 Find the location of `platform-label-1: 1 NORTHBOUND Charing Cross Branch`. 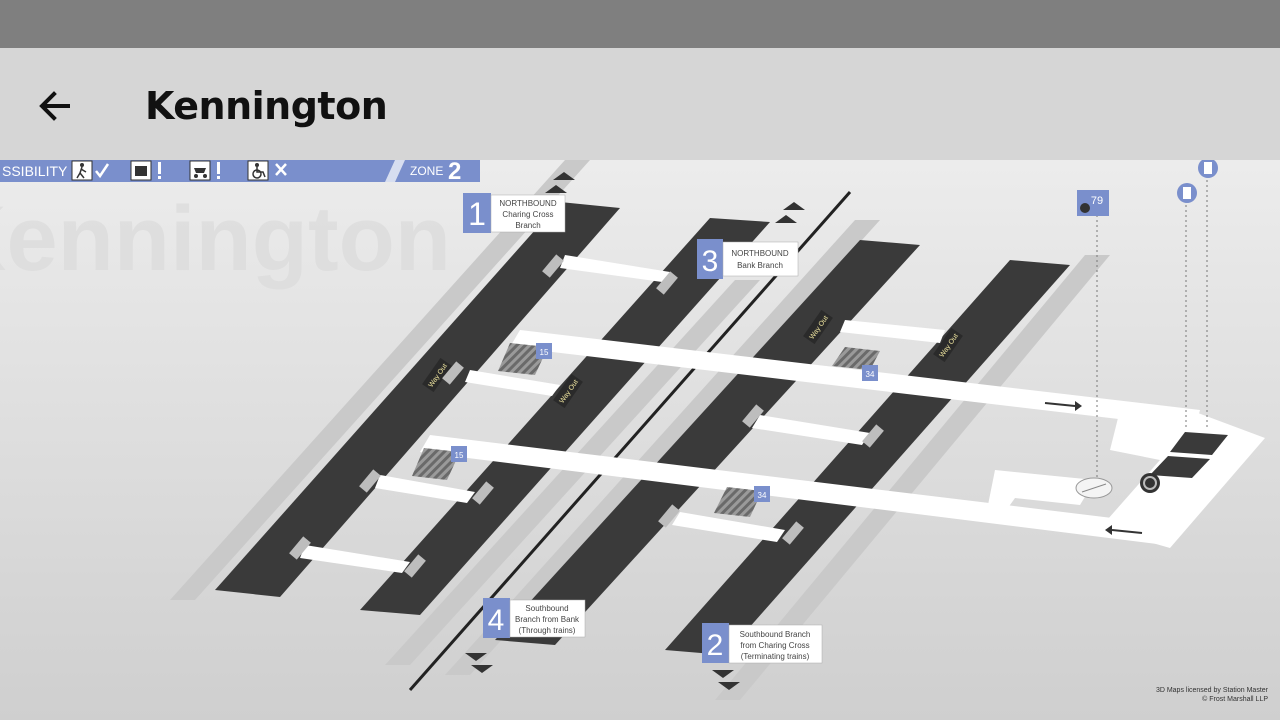

platform-label-1: 1 NORTHBOUND Charing Cross Branch is located at coordinates (514, 213).